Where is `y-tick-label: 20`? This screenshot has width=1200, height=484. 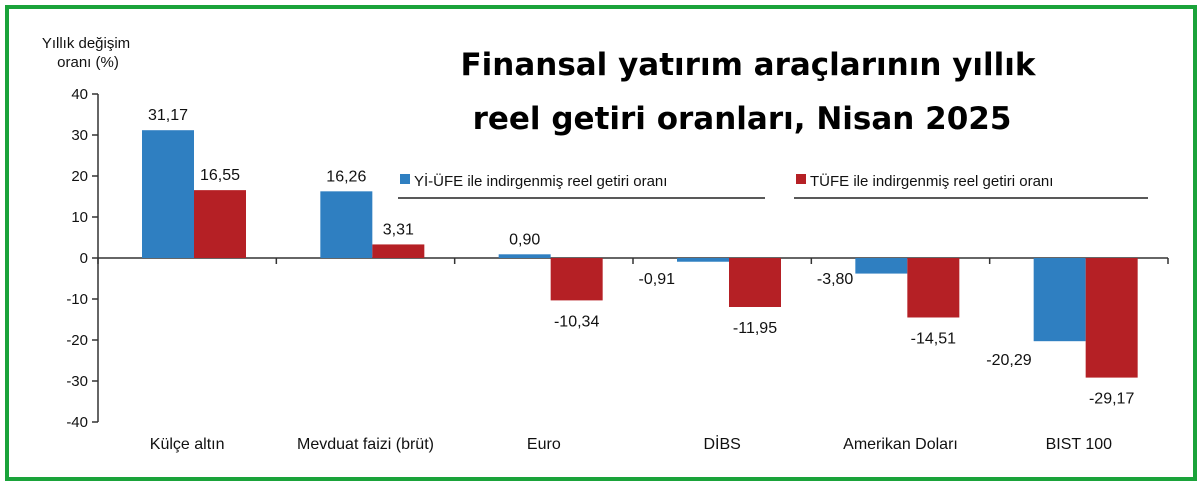 y-tick-label: 20 is located at coordinates (79, 176).